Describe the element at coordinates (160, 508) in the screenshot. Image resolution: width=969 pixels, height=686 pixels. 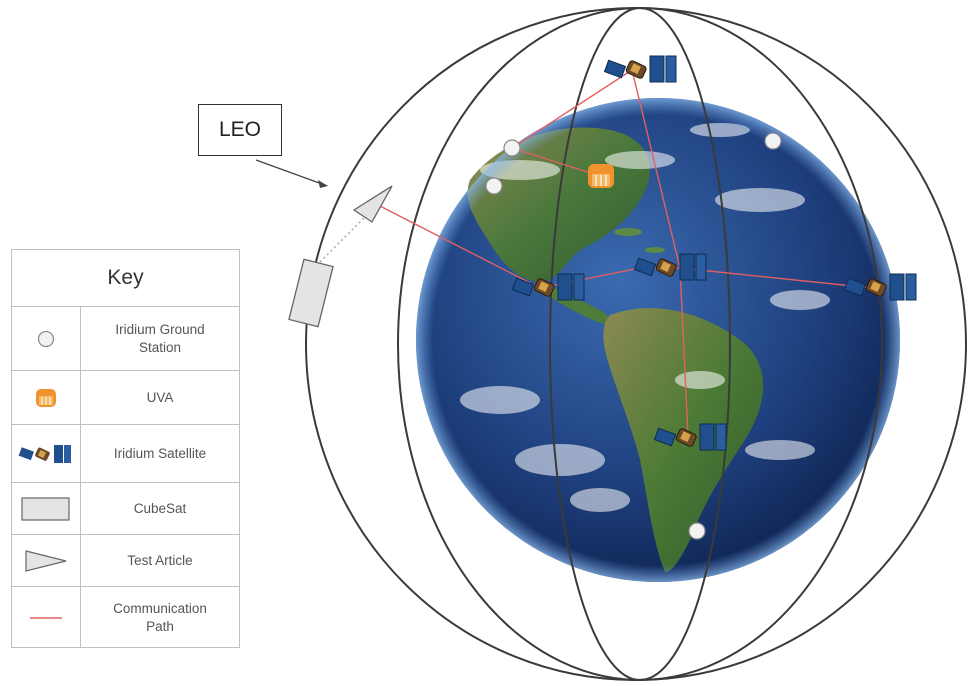
I see `key-label: CubeSat` at that location.